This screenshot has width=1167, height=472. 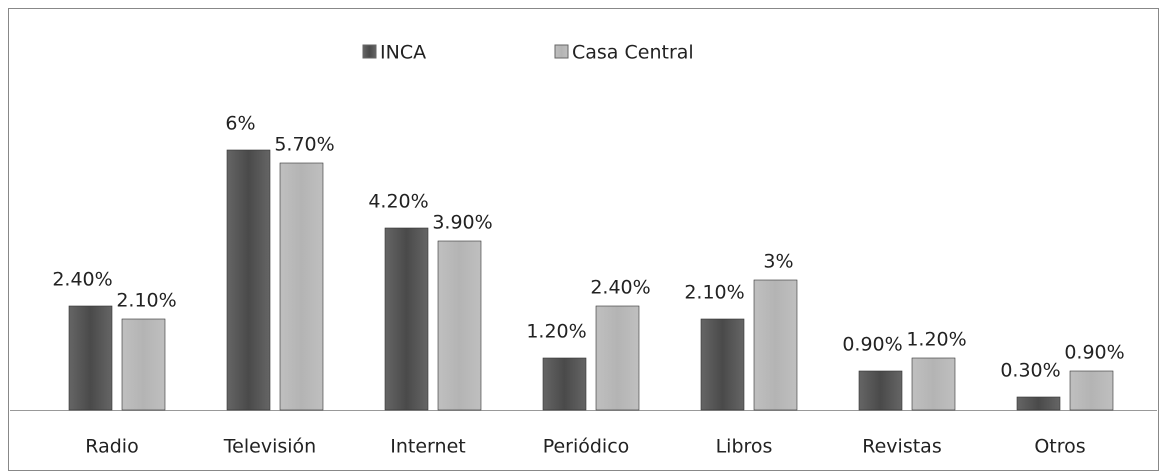 I want to click on x-tick-label: Televisión, so click(x=269, y=447).